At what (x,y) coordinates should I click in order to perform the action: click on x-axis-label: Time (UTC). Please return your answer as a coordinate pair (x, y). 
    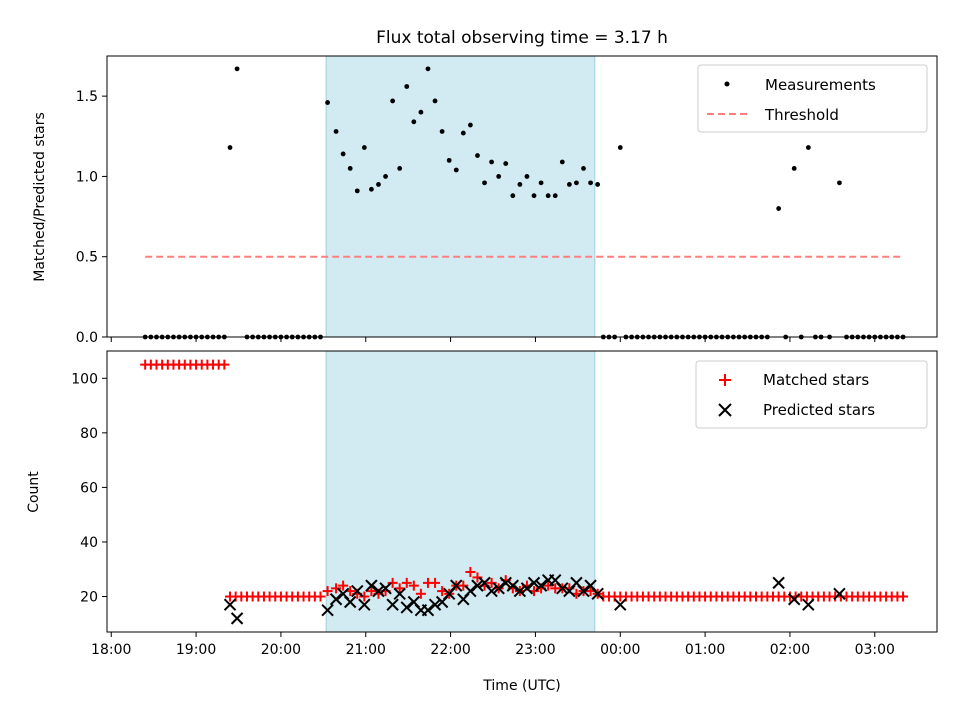
    Looking at the image, I should click on (521, 686).